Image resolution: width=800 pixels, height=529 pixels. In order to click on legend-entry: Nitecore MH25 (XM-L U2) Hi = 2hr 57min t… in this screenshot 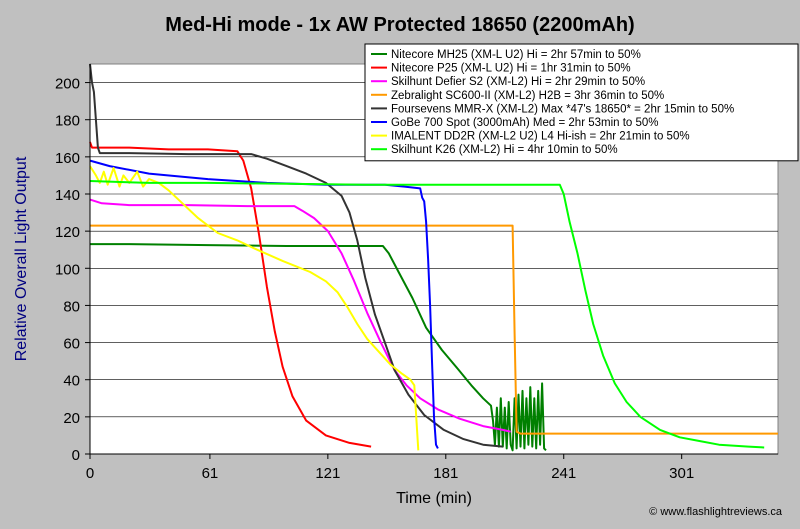, I will do `click(516, 55)`.